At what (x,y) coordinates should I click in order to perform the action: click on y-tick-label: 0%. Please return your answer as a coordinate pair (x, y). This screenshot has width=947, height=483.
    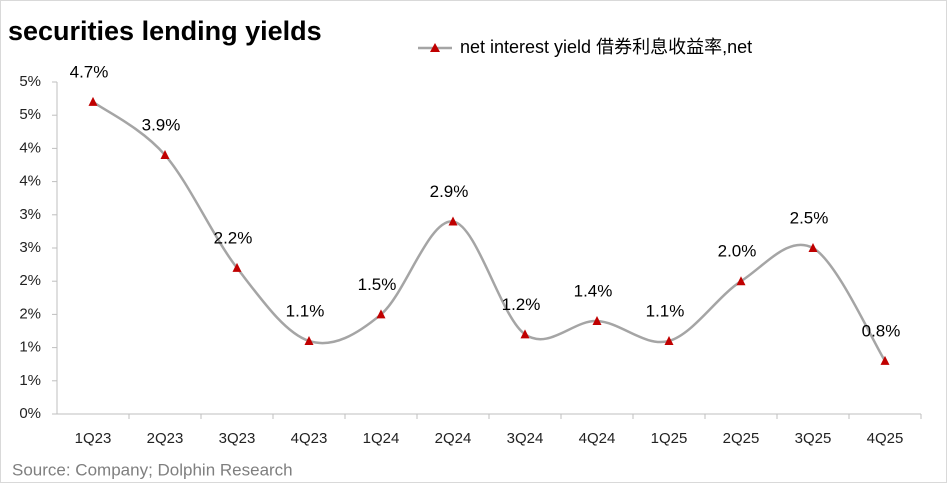
    Looking at the image, I should click on (30, 413).